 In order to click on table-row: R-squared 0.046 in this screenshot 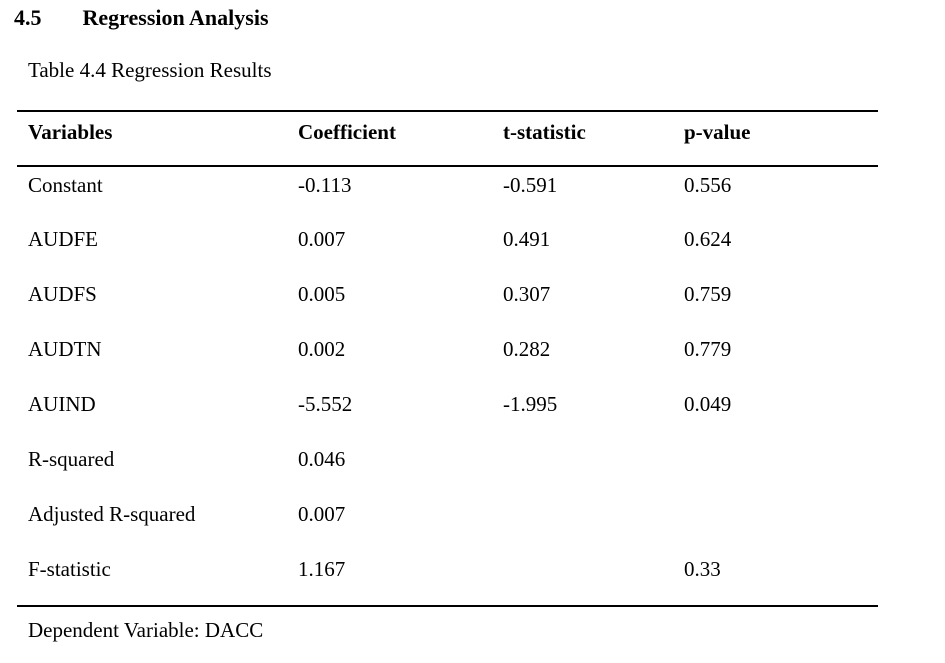, I will do `click(447, 468)`.